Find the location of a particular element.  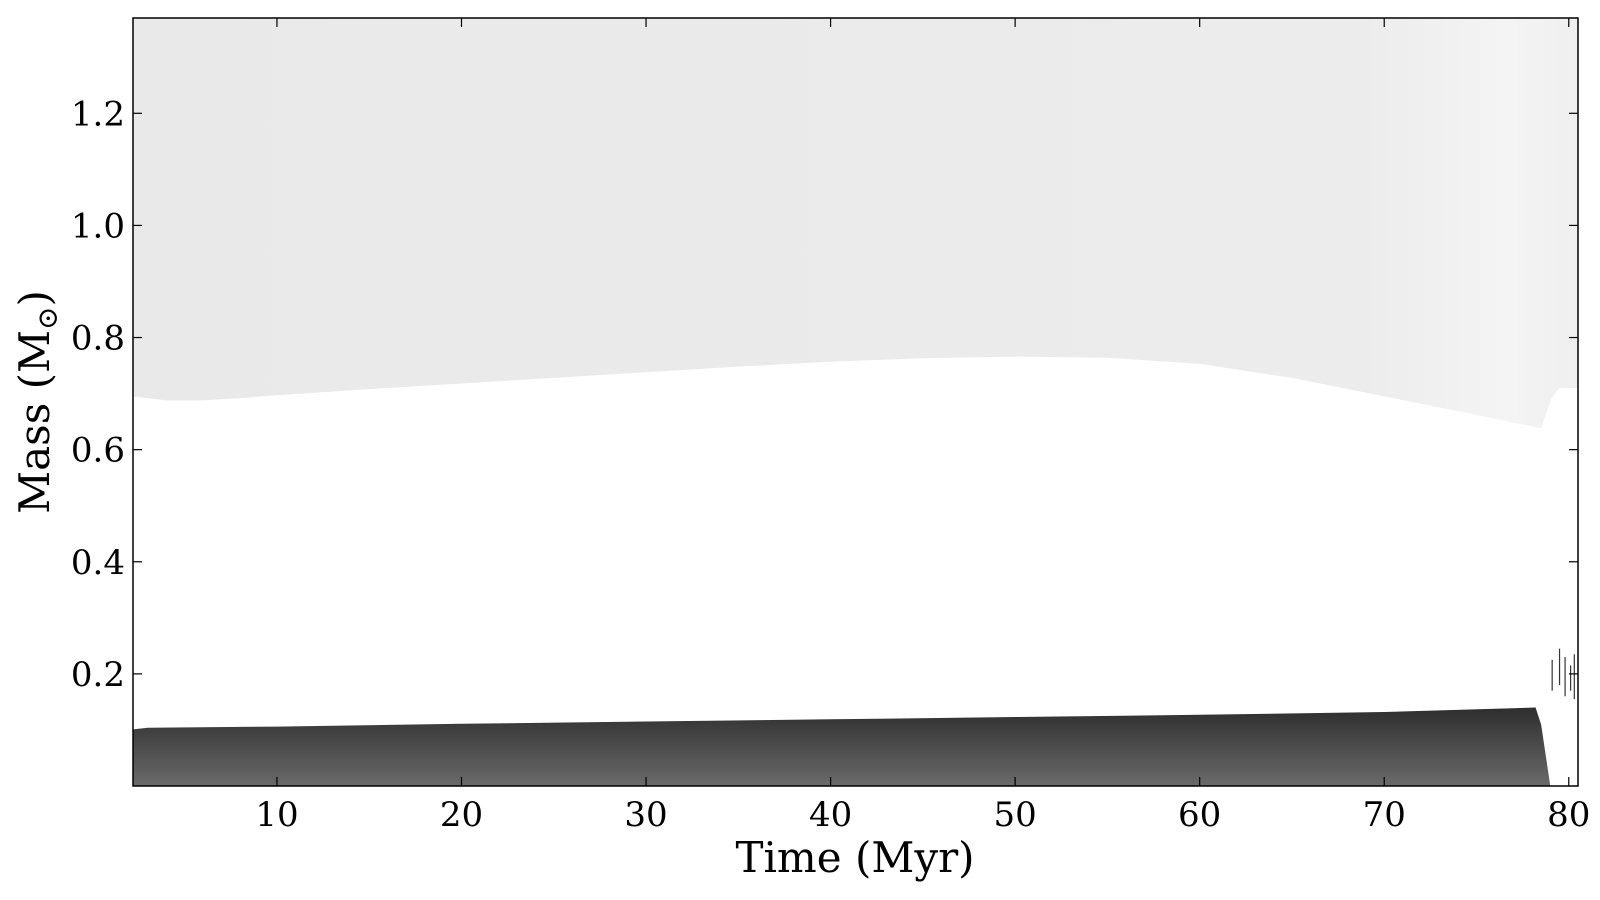

y-axis-label-close: ) is located at coordinates (34, 298).